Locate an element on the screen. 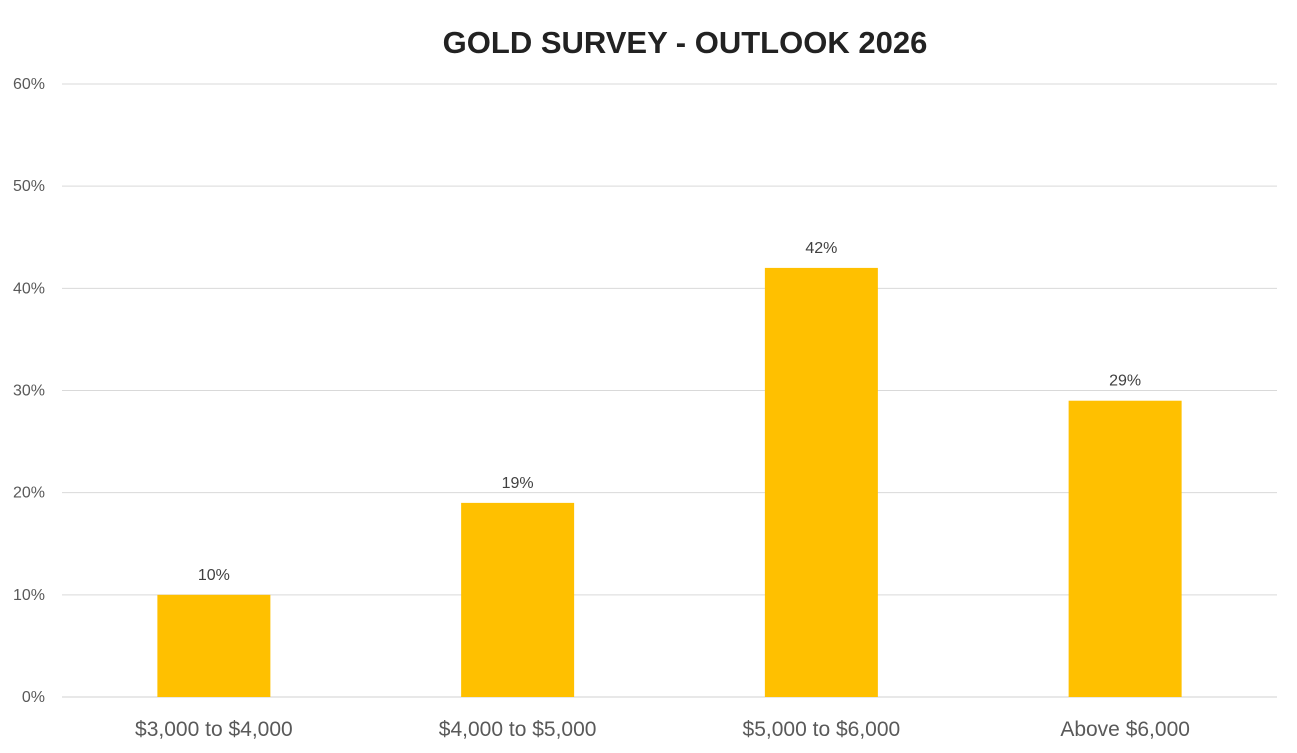  y-tick-label: 60% is located at coordinates (29, 84).